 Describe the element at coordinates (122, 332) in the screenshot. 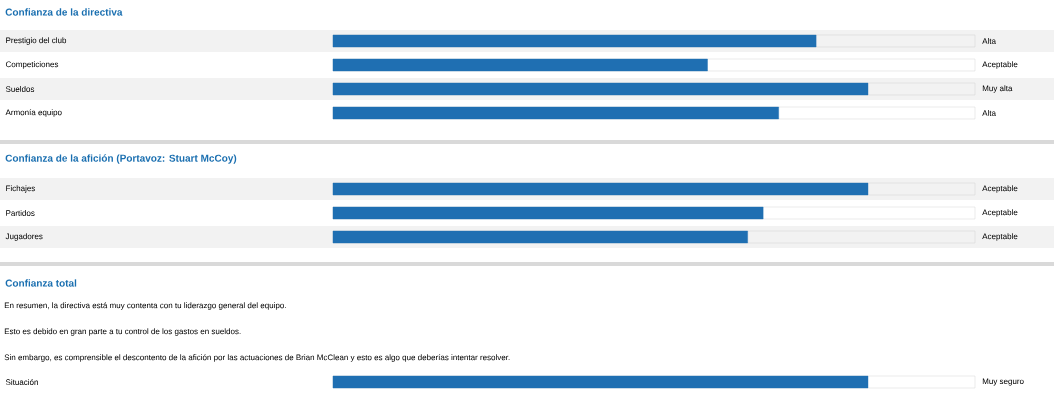

I see `text: Esto es debido en gran parte a tu control de los gastos en sueldos.` at that location.